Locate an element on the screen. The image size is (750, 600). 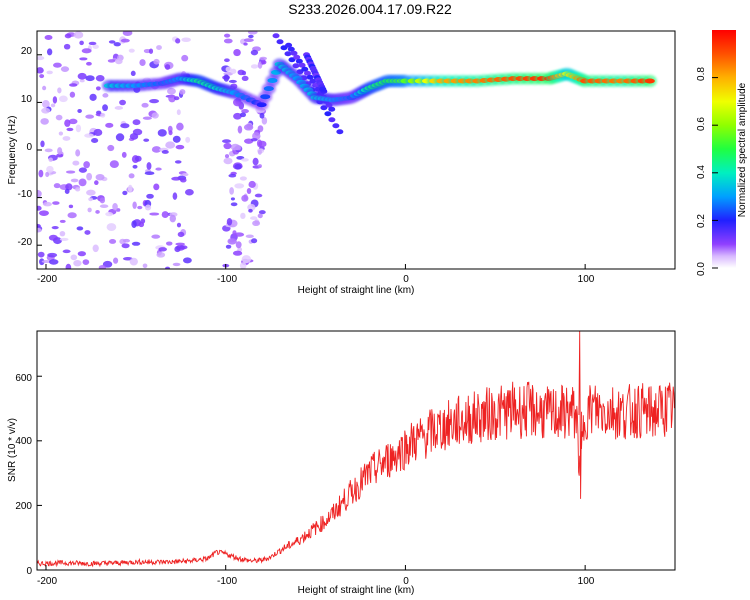
trace-point is located at coordinates (268, 89).